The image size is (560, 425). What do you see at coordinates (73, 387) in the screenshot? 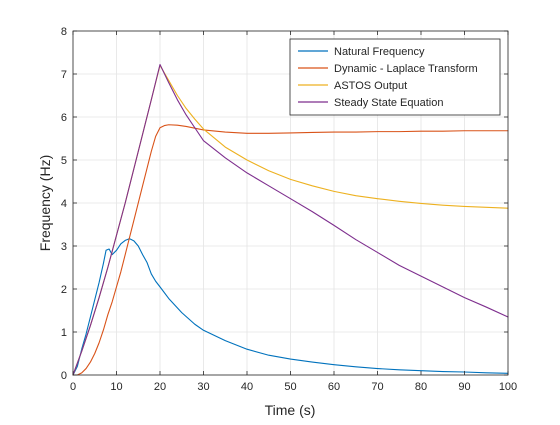
I see `x-tick-label: 0` at bounding box center [73, 387].